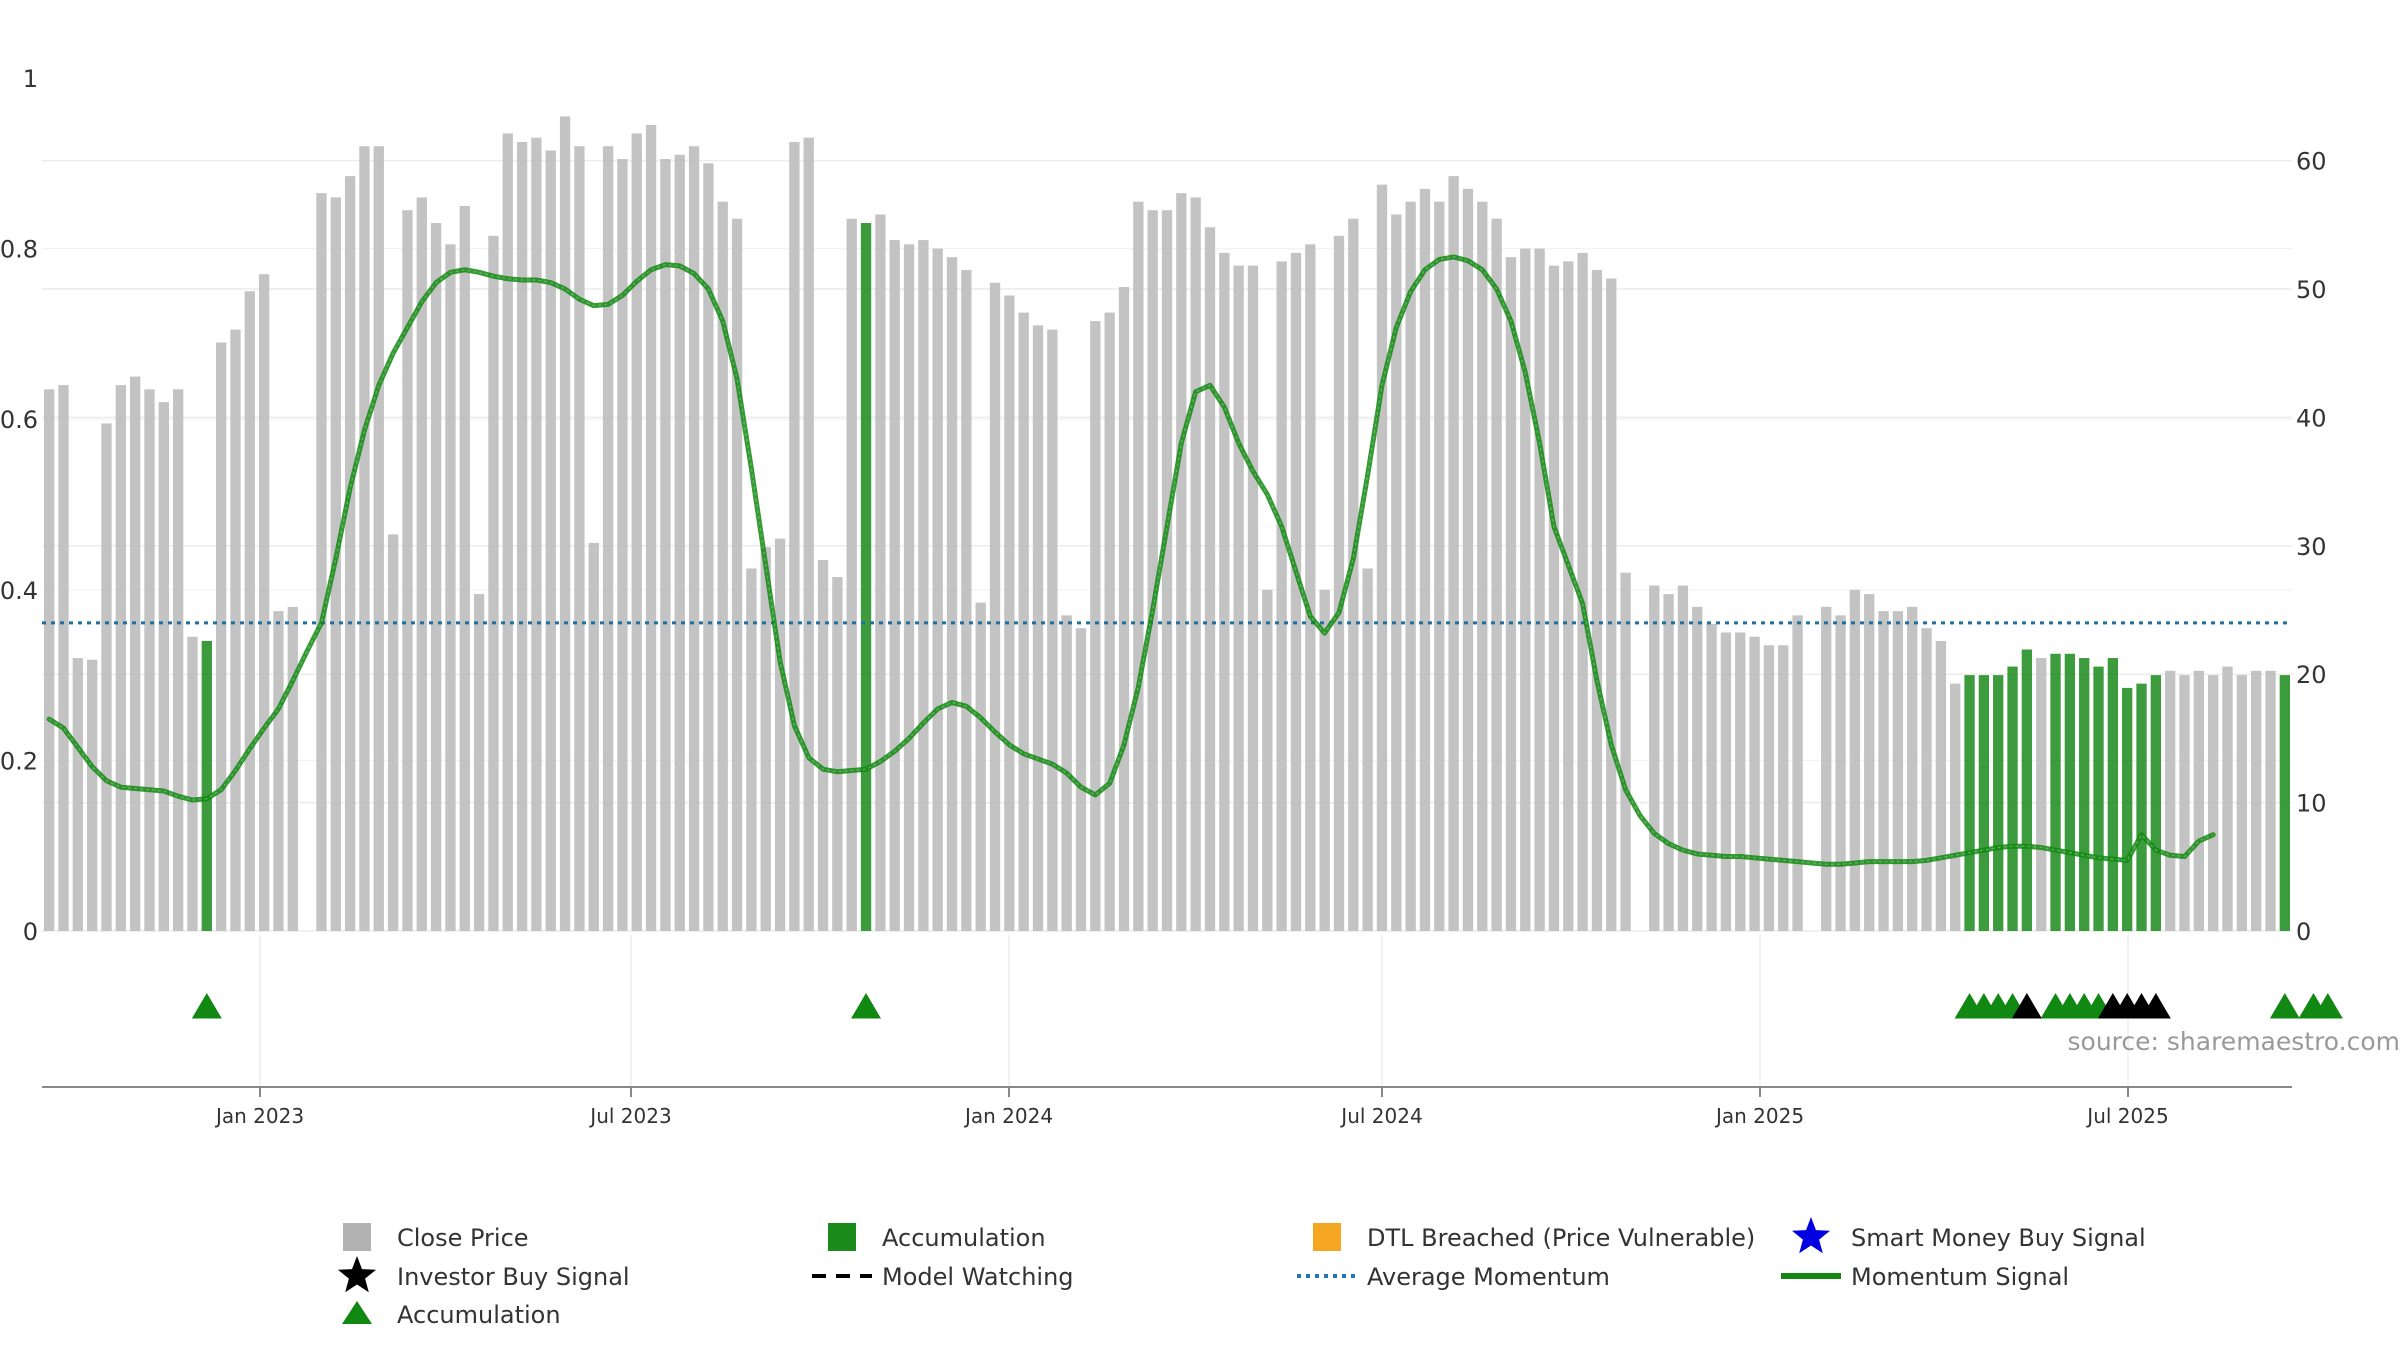 The height and width of the screenshot is (1350, 2400). I want to click on left-tick-label: 0.8, so click(19, 250).